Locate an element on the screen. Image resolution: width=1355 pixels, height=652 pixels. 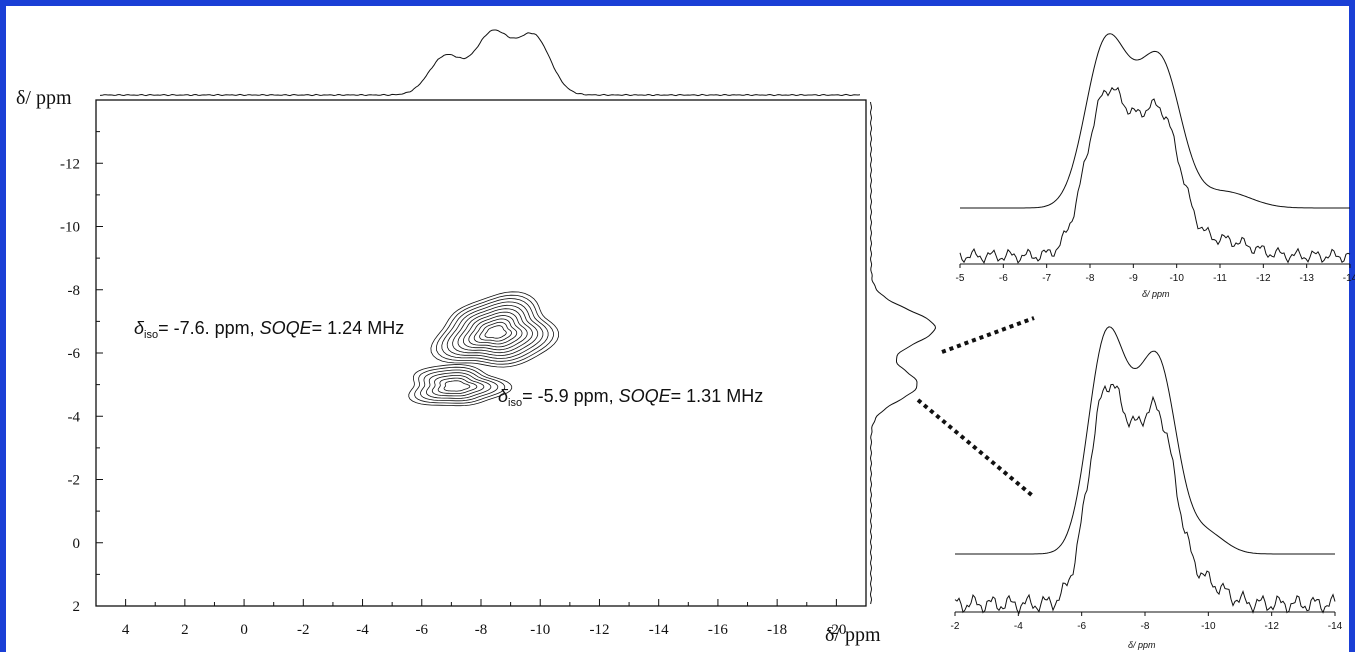
dotted-connector-lower is located at coordinates (976, 448).